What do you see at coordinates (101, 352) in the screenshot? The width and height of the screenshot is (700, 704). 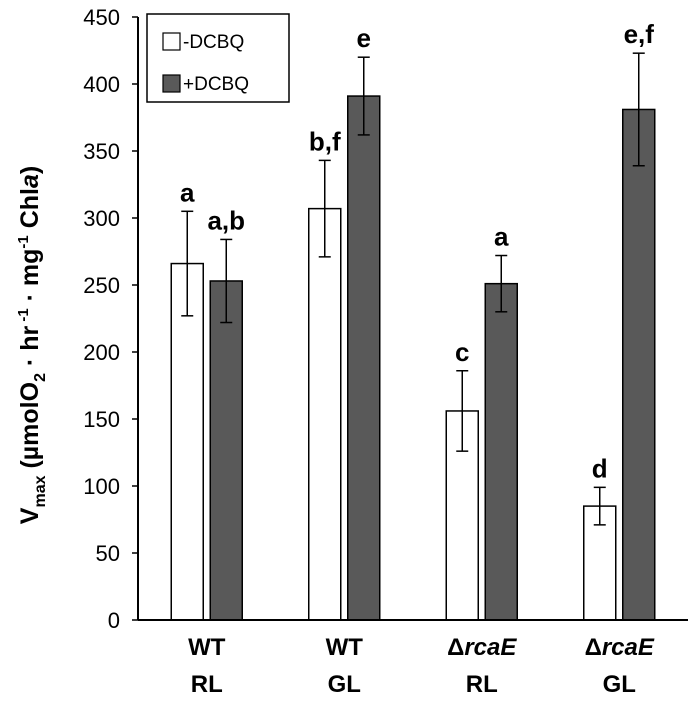 I see `y-tick-label: 200` at bounding box center [101, 352].